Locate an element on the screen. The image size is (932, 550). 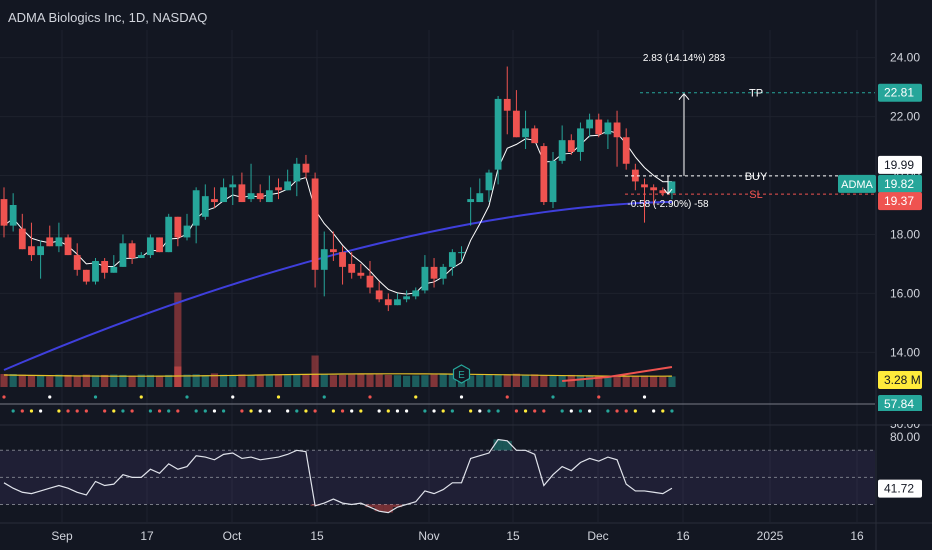
entry-price-badge-bg is located at coordinates (900, 164).